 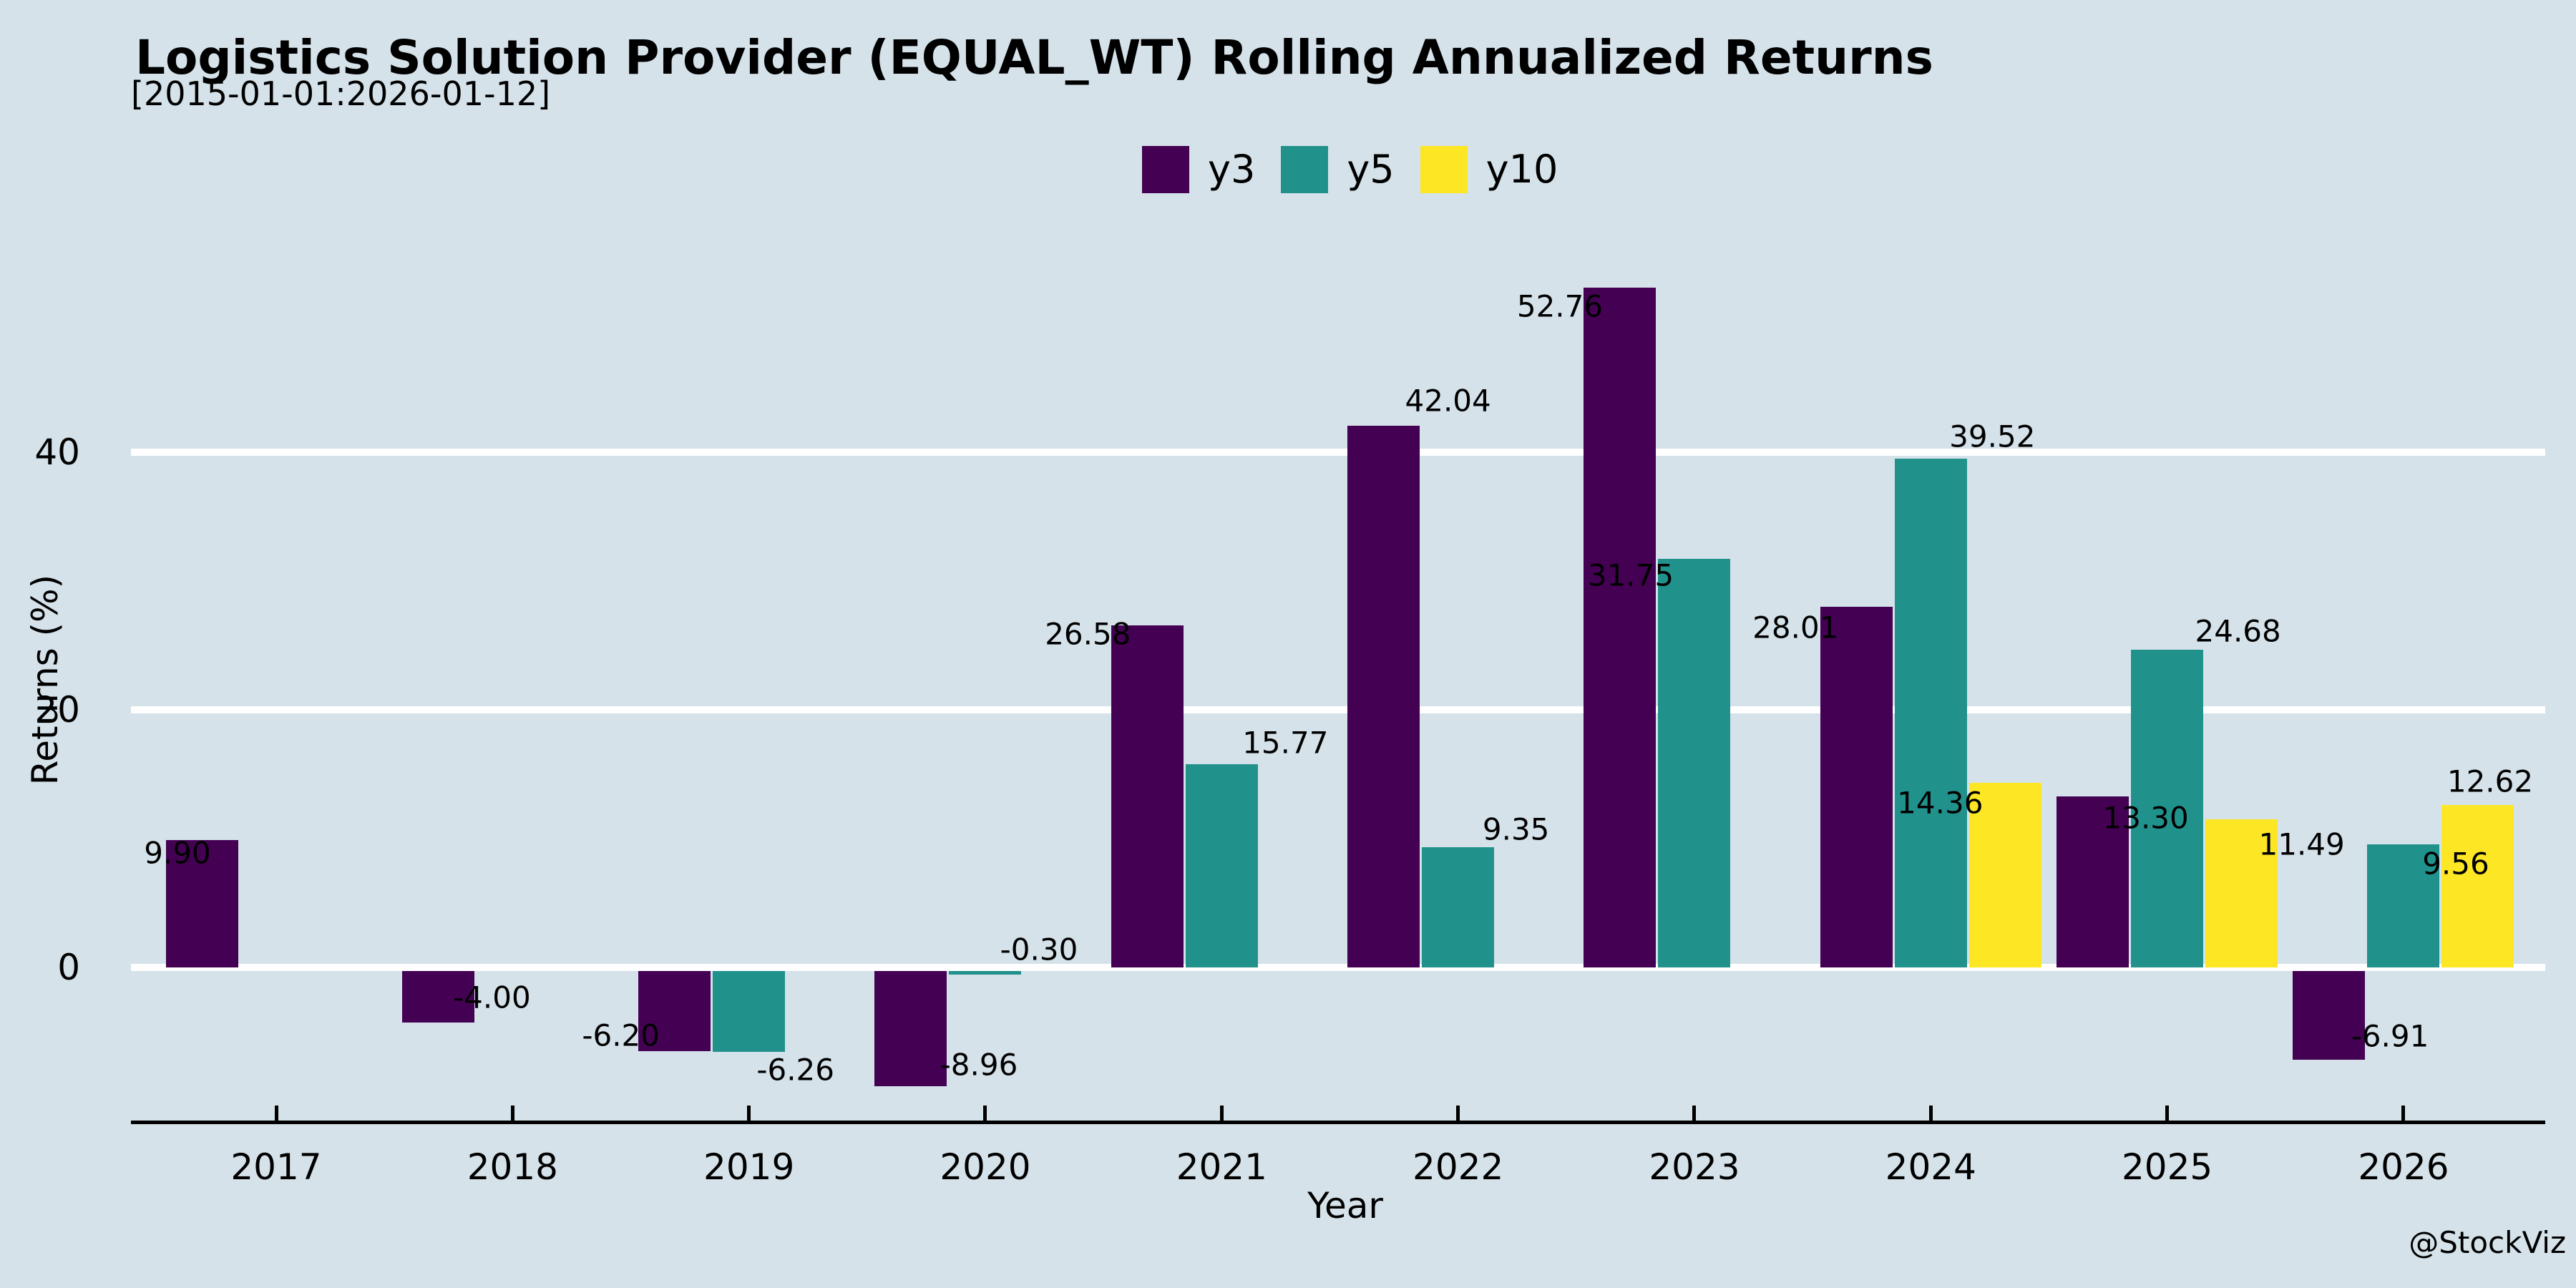 What do you see at coordinates (979, 1065) in the screenshot?
I see `bar-value-label: -8.96` at bounding box center [979, 1065].